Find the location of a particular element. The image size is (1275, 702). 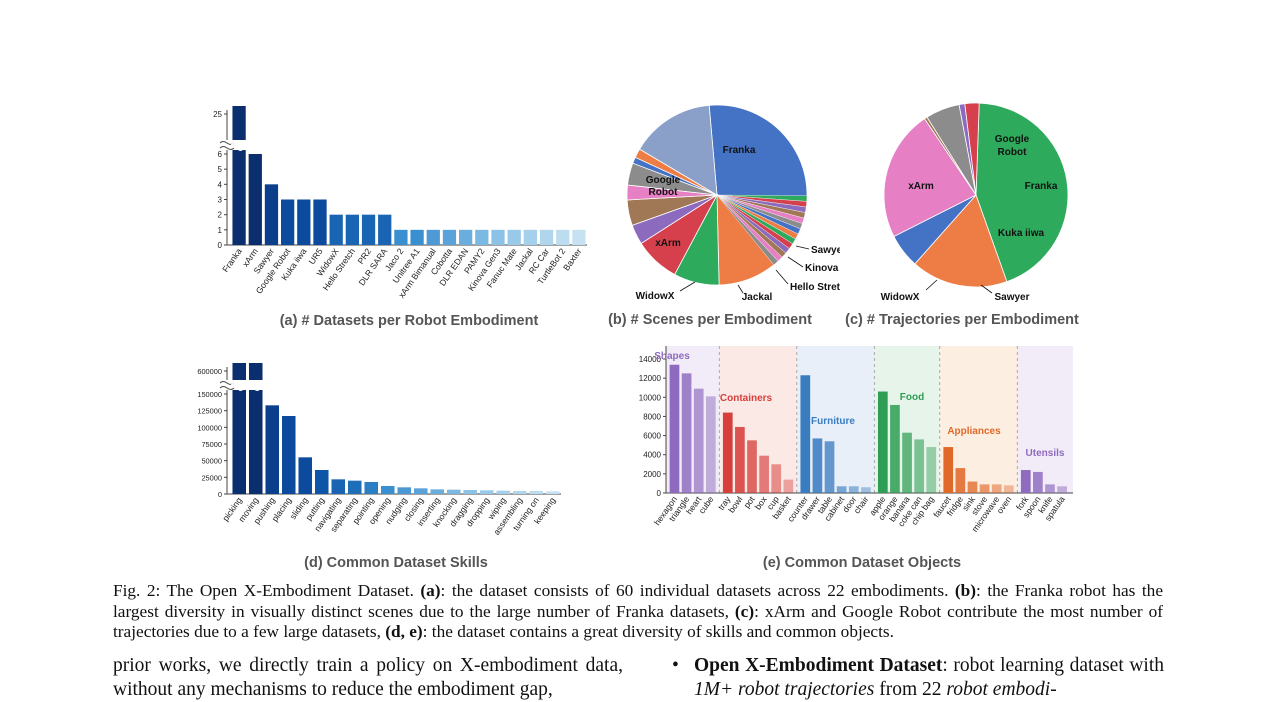

y-tick-label: 5 is located at coordinates (220, 169).